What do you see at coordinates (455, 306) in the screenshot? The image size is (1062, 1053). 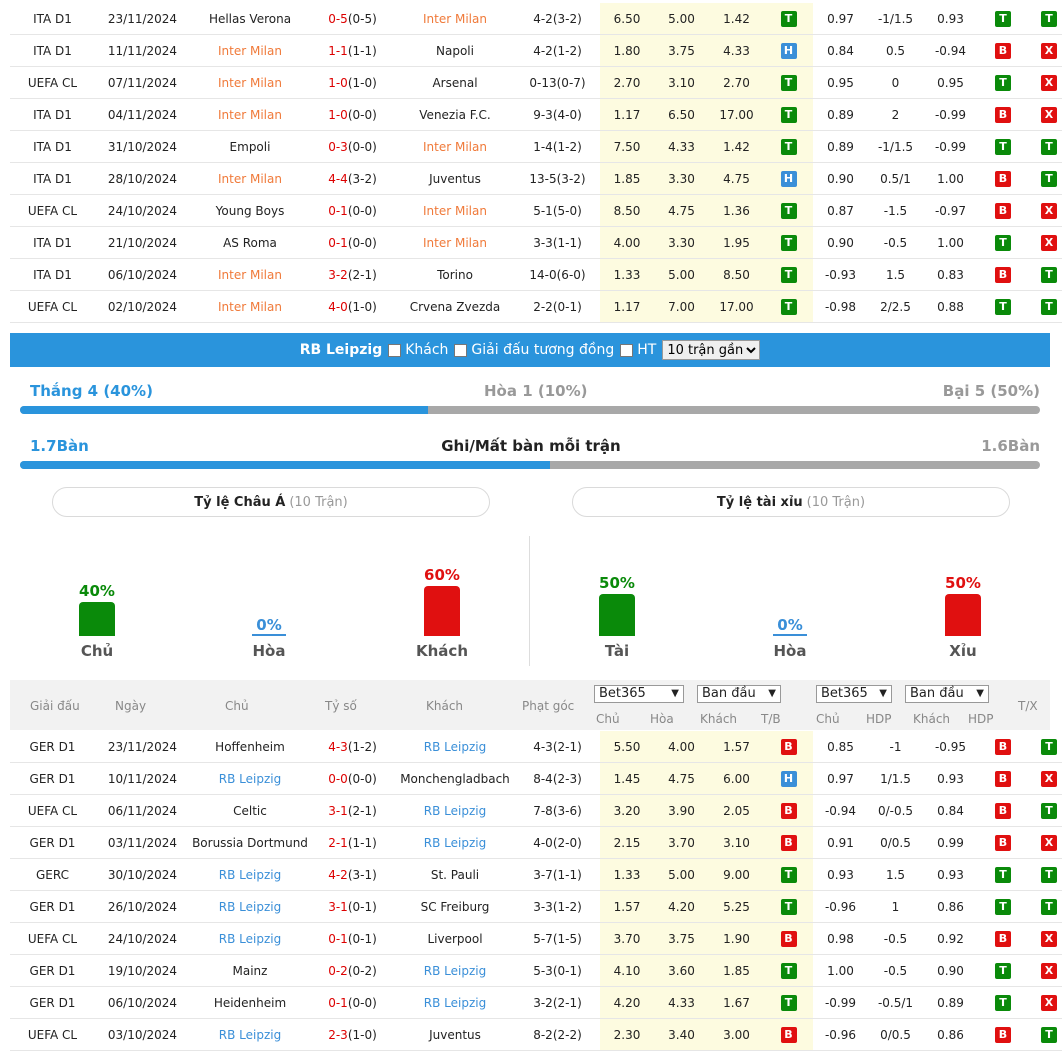 I see `away-team-link: Crvena Zvezda` at bounding box center [455, 306].